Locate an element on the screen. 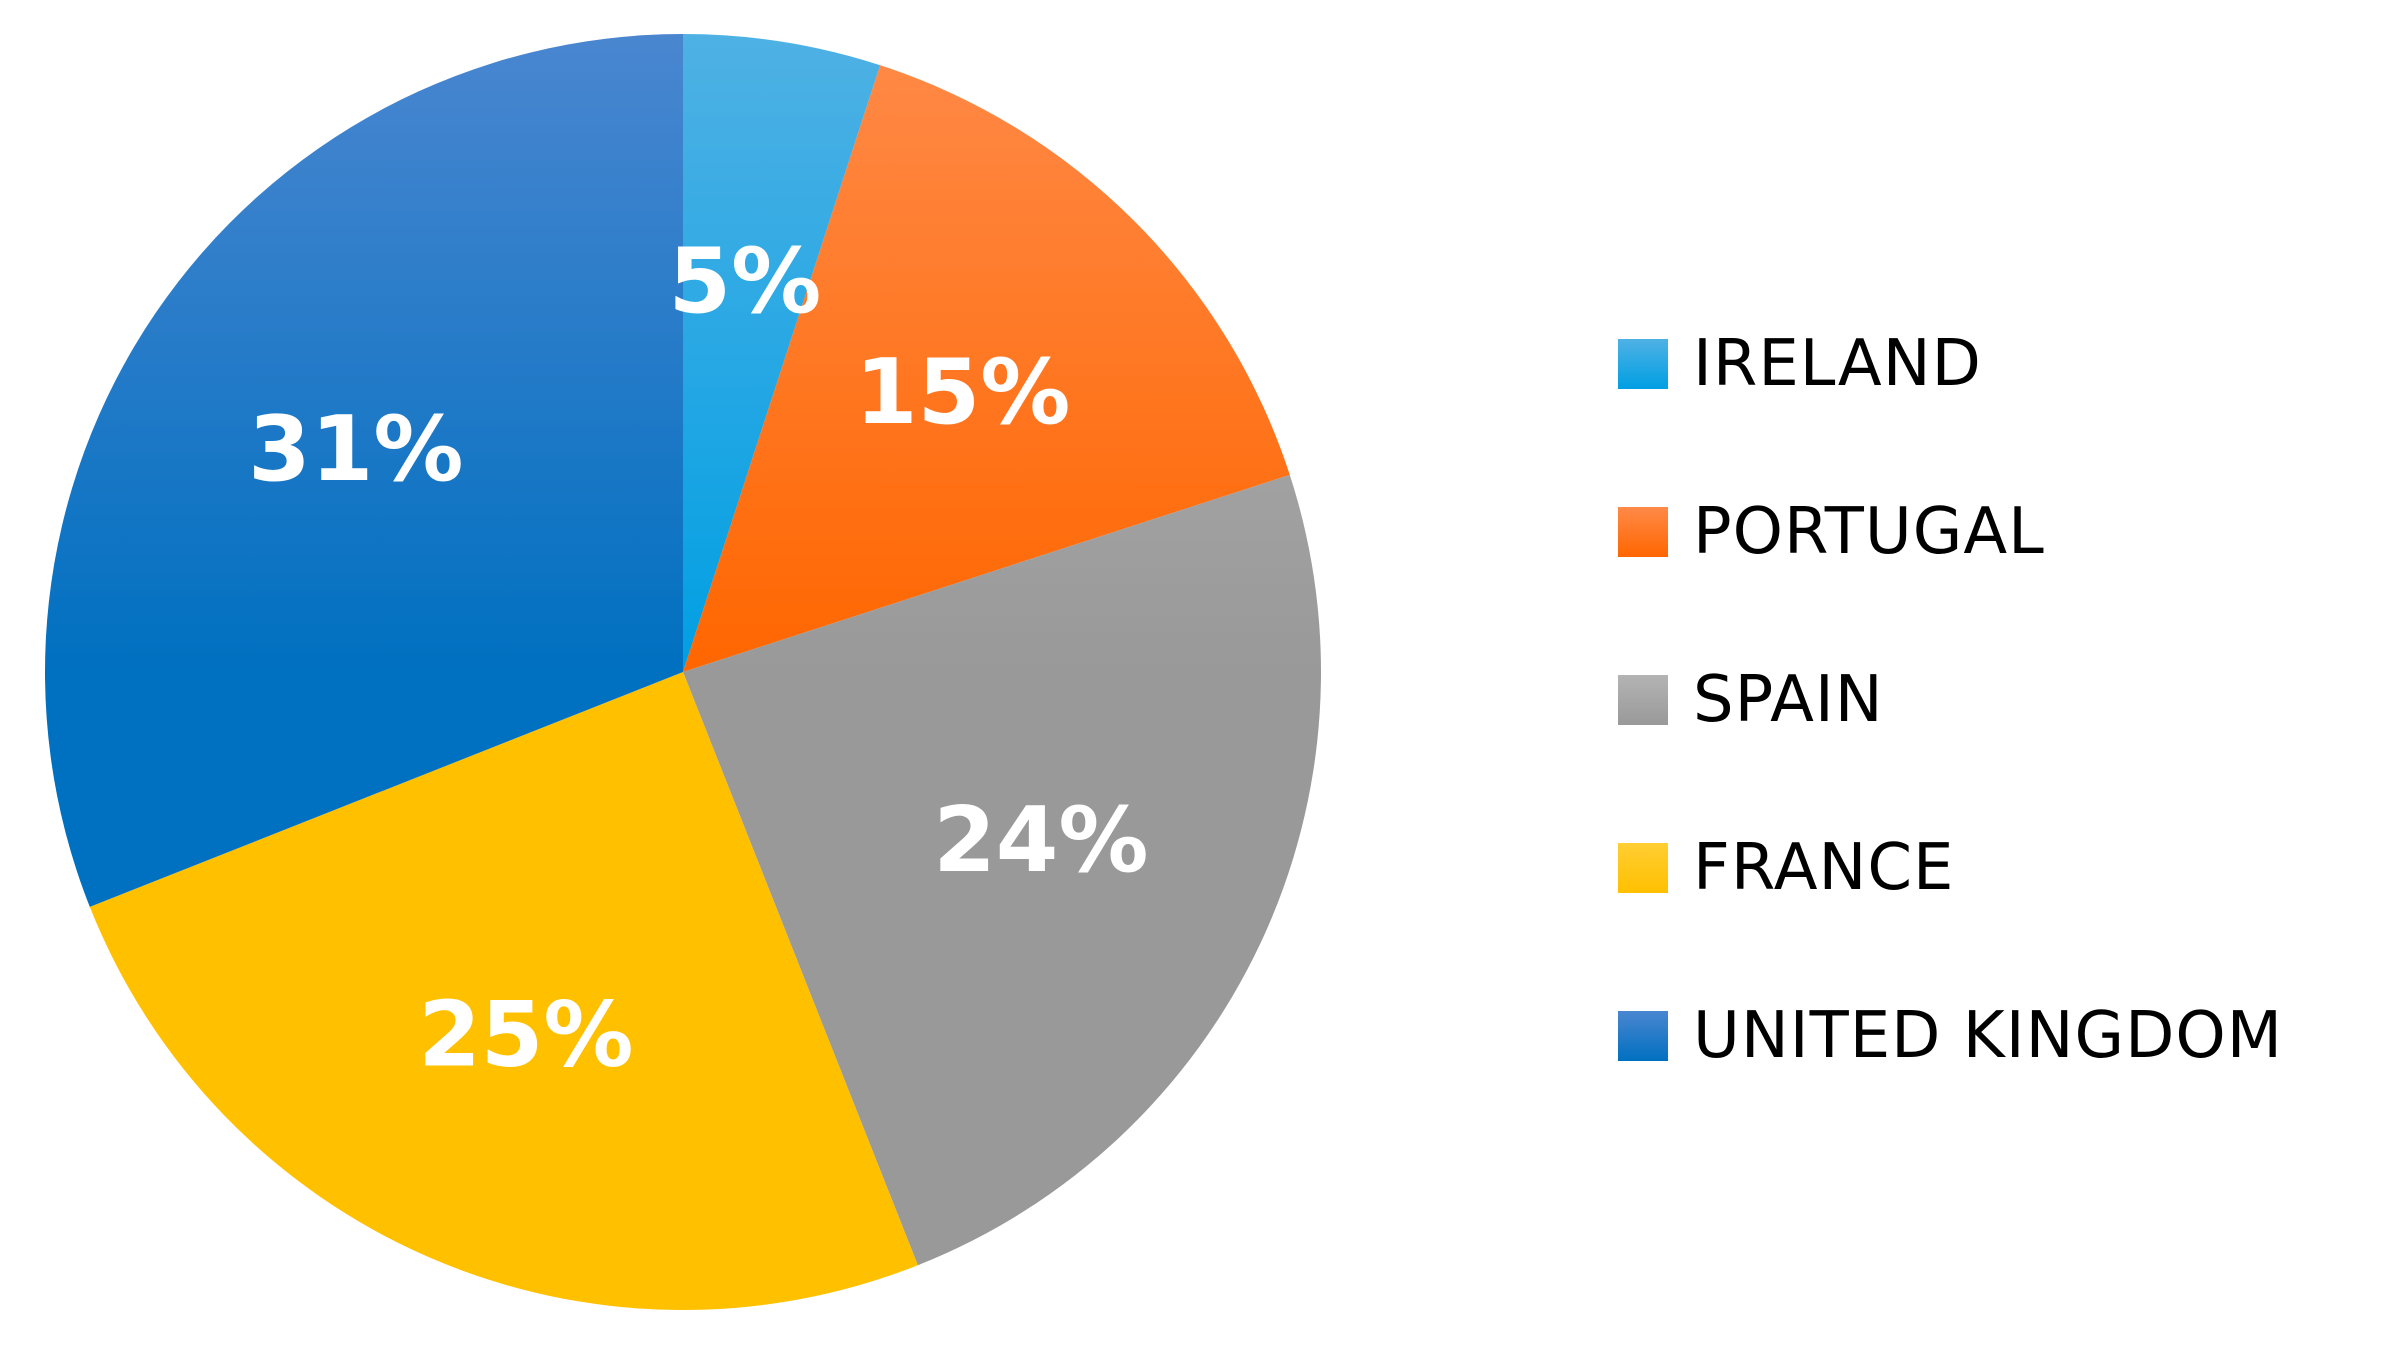  legend-item-united-kingdom: UNITED KINGDOM is located at coordinates (1998, 1036).